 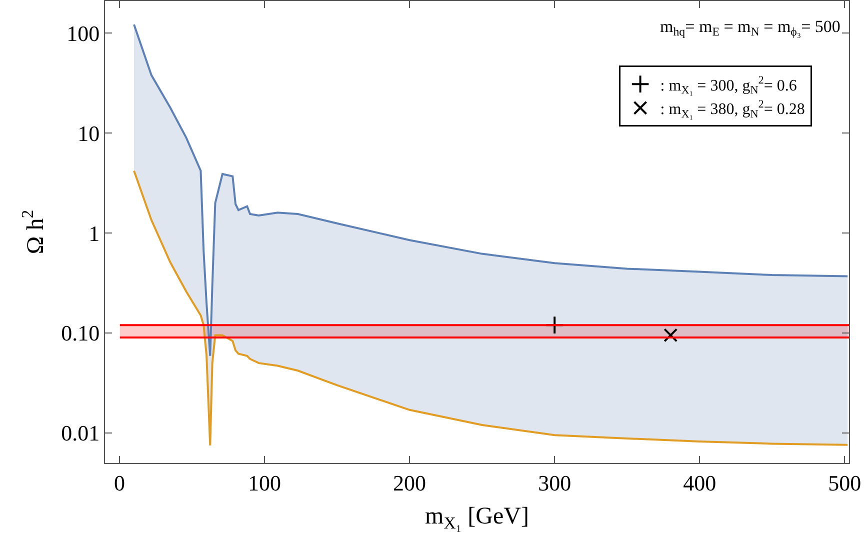 I want to click on y-tick-label: 1, so click(x=94, y=233).